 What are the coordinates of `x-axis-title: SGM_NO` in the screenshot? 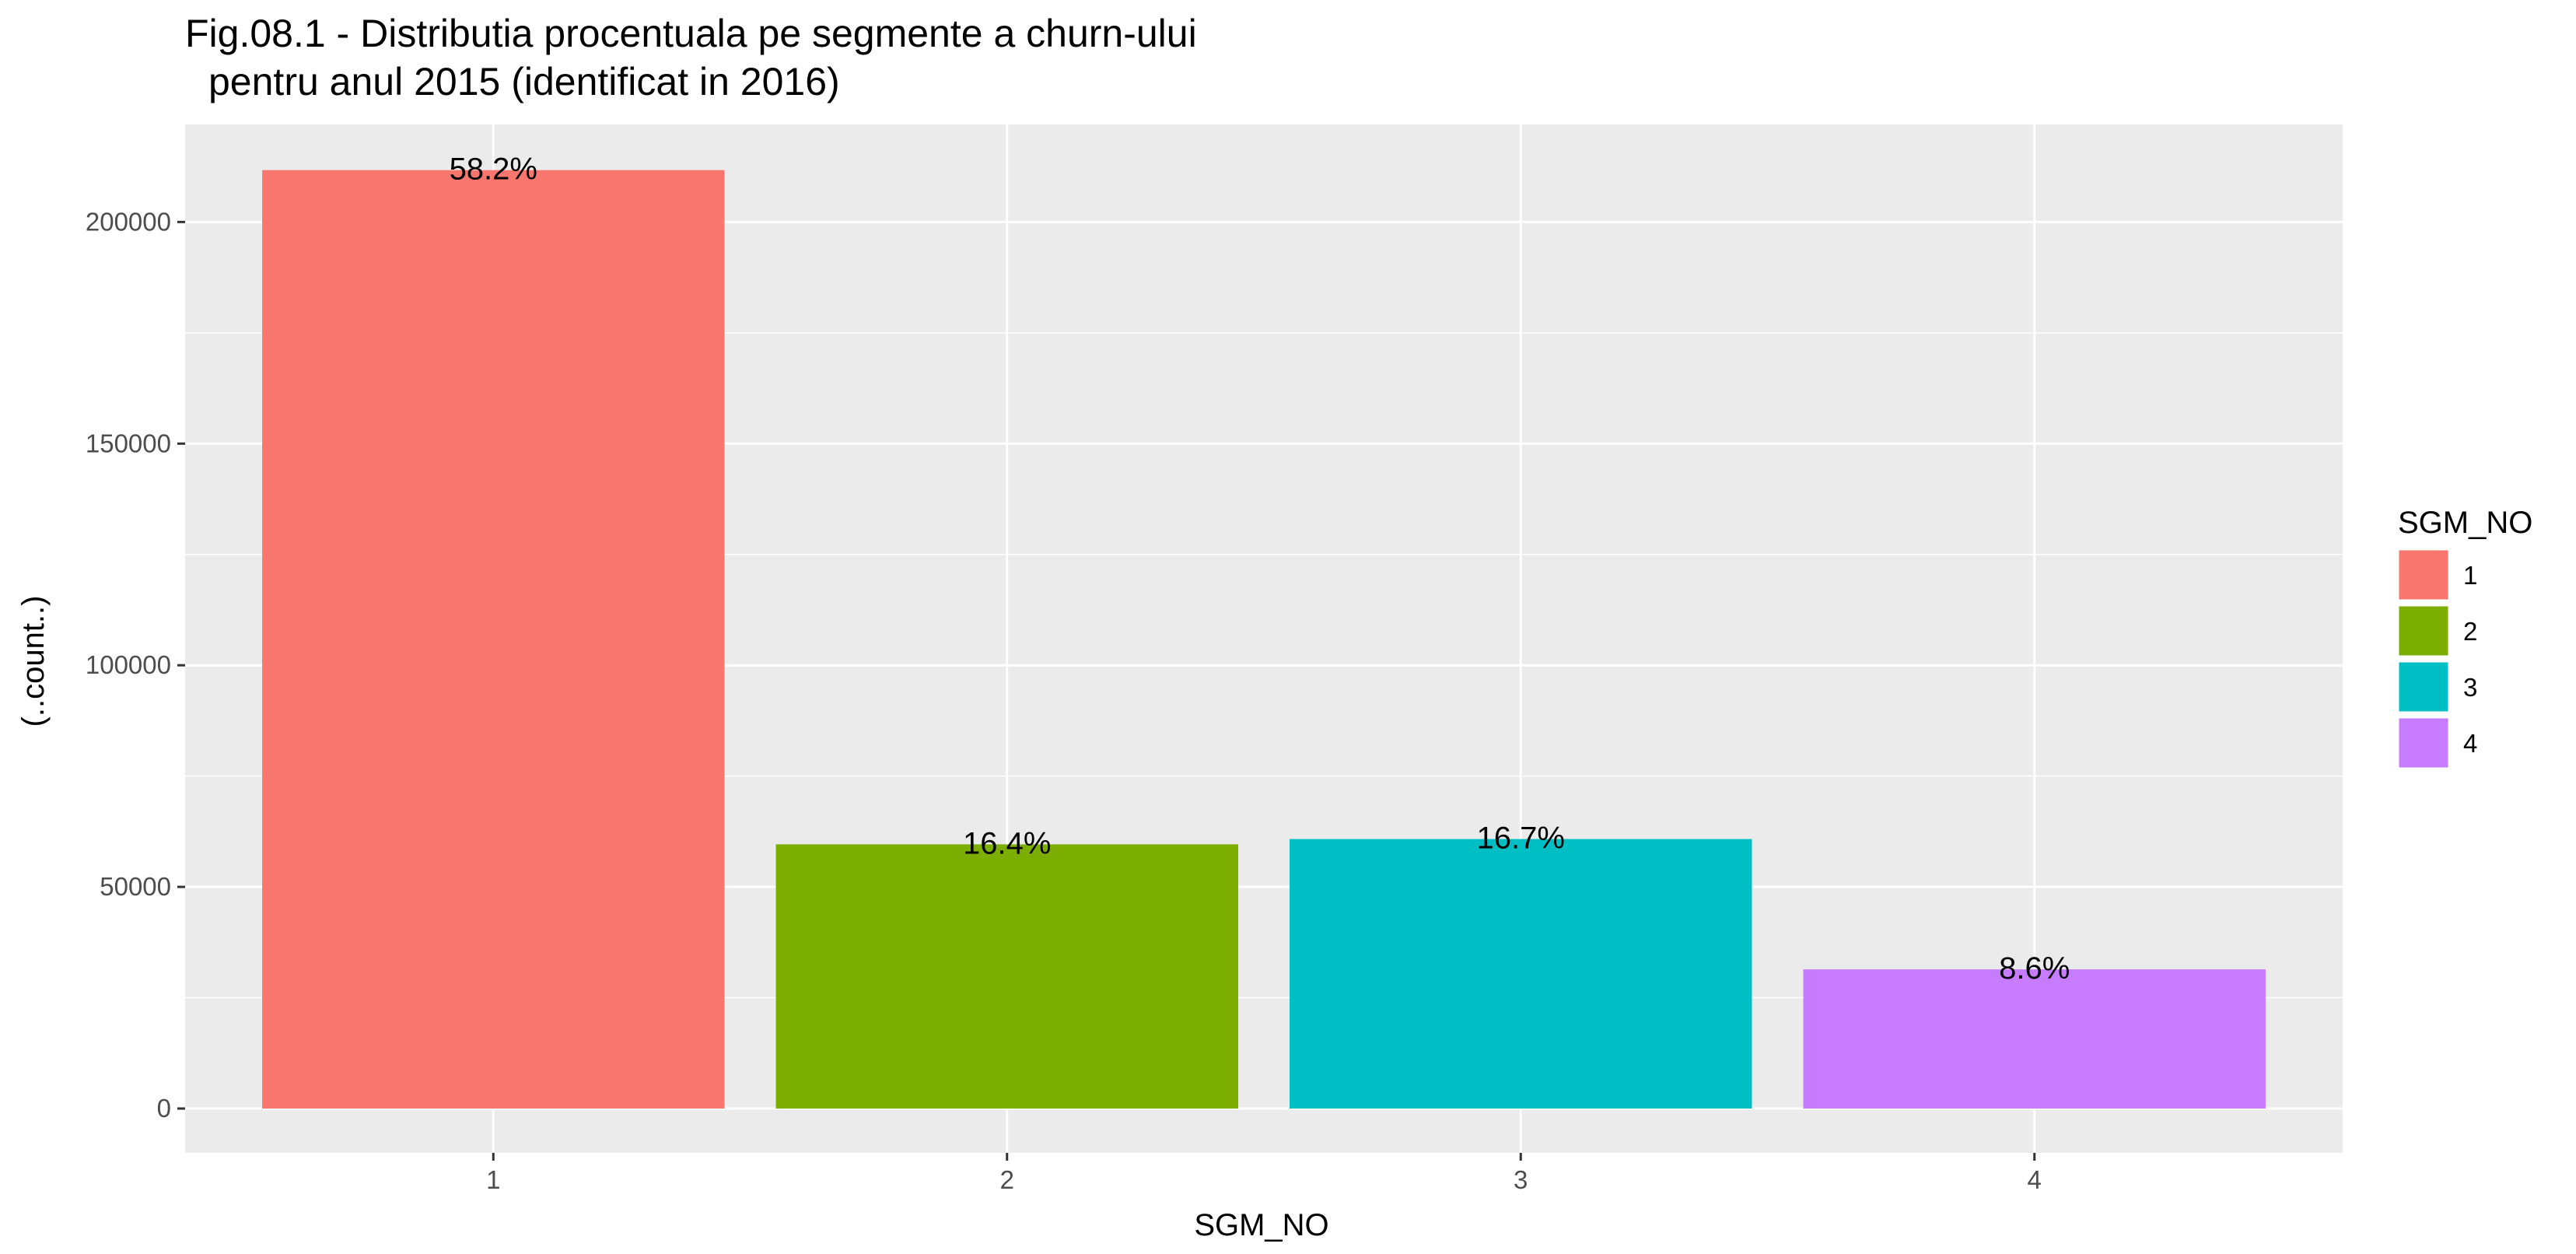 It's located at (1261, 1225).